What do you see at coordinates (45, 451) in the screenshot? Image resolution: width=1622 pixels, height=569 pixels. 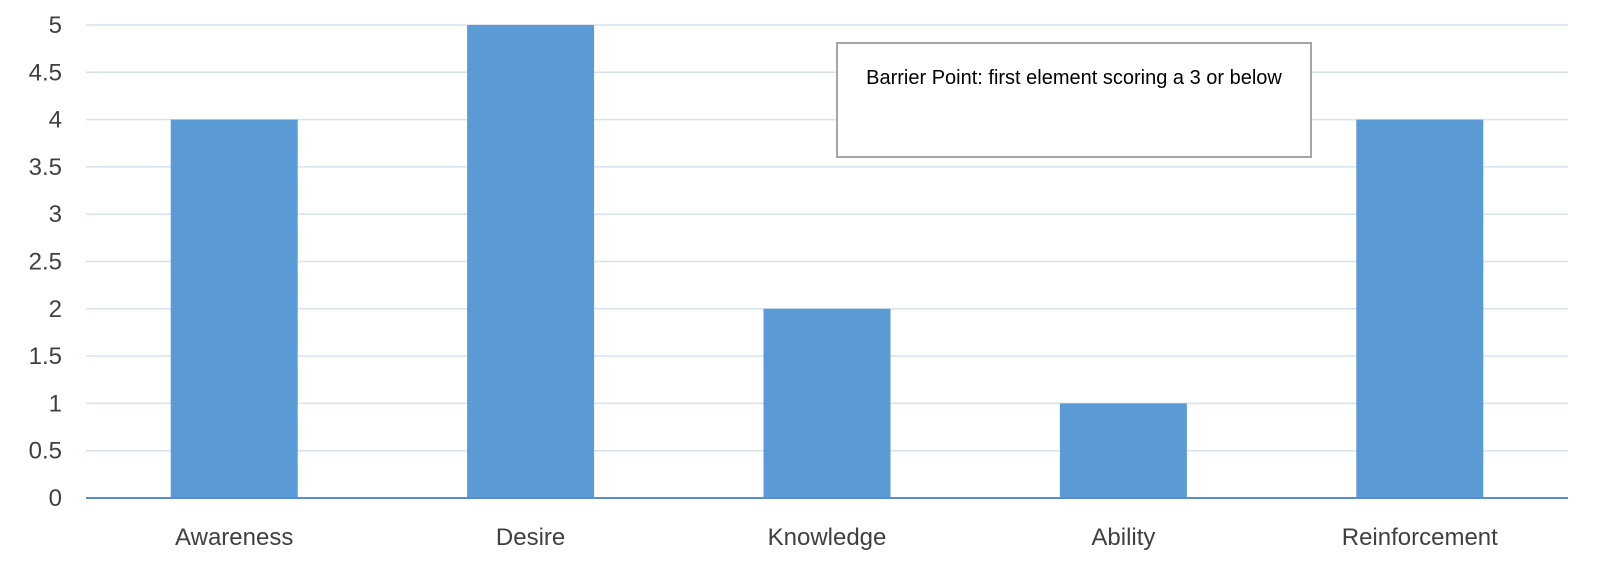 I see `y-tick-label: 0.5` at bounding box center [45, 451].